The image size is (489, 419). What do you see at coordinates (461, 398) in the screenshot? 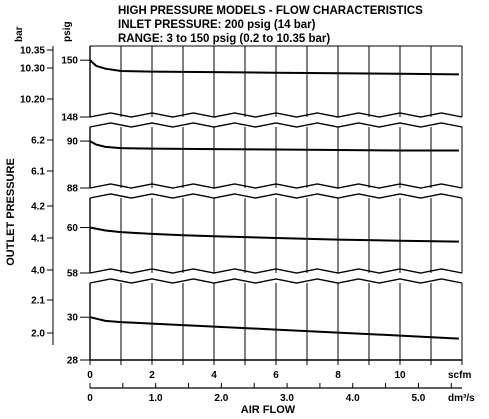
I see `x-unit-dm3s: dm³/s` at bounding box center [461, 398].